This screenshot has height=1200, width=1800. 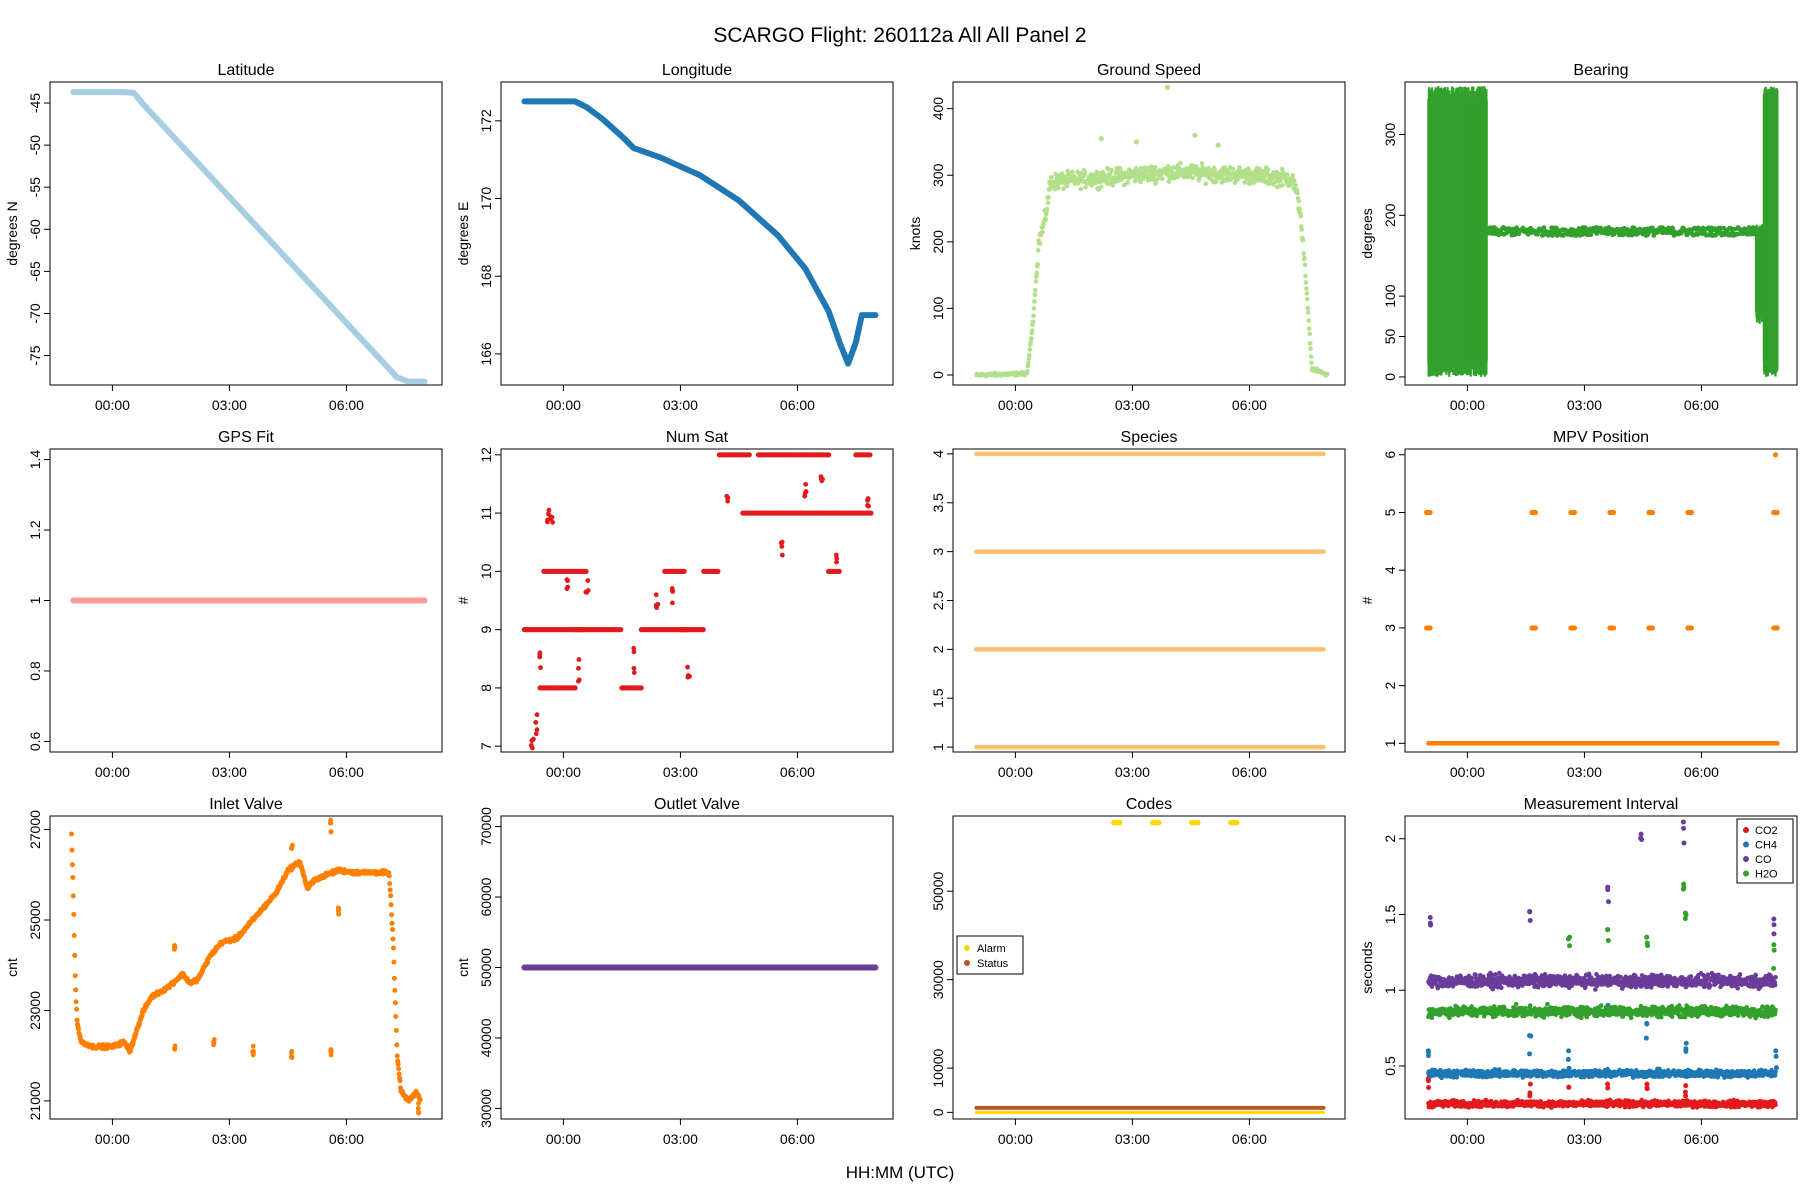 What do you see at coordinates (486, 199) in the screenshot?
I see `y-tick-label: 170` at bounding box center [486, 199].